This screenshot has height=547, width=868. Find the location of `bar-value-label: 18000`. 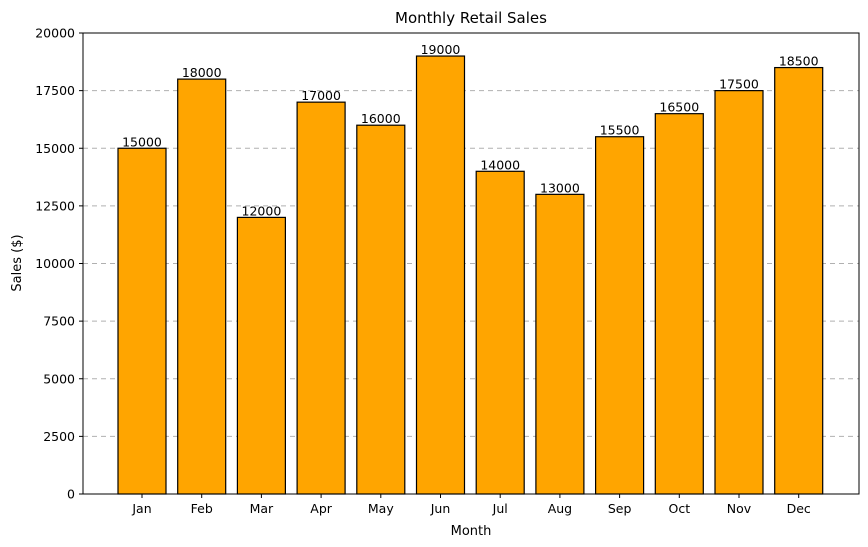

bar-value-label: 18000 is located at coordinates (202, 72).